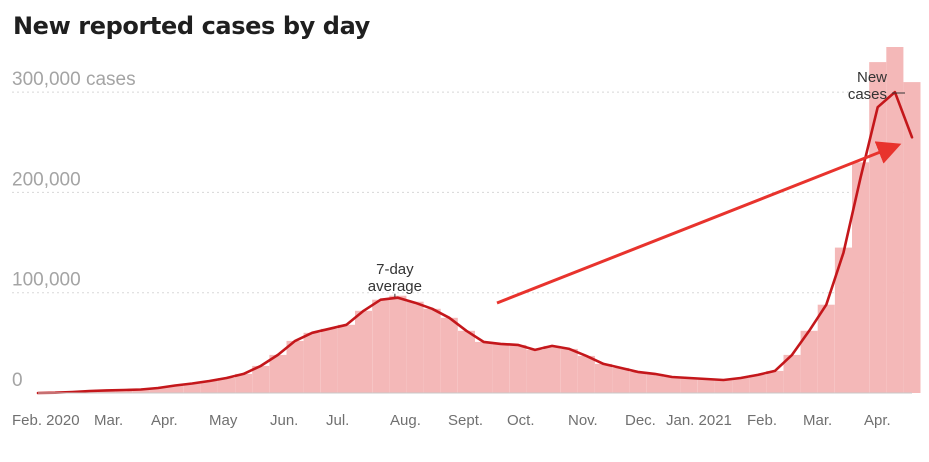 The height and width of the screenshot is (462, 929). Describe the element at coordinates (46, 420) in the screenshot. I see `x-tick-label: Feb. 2020` at that location.